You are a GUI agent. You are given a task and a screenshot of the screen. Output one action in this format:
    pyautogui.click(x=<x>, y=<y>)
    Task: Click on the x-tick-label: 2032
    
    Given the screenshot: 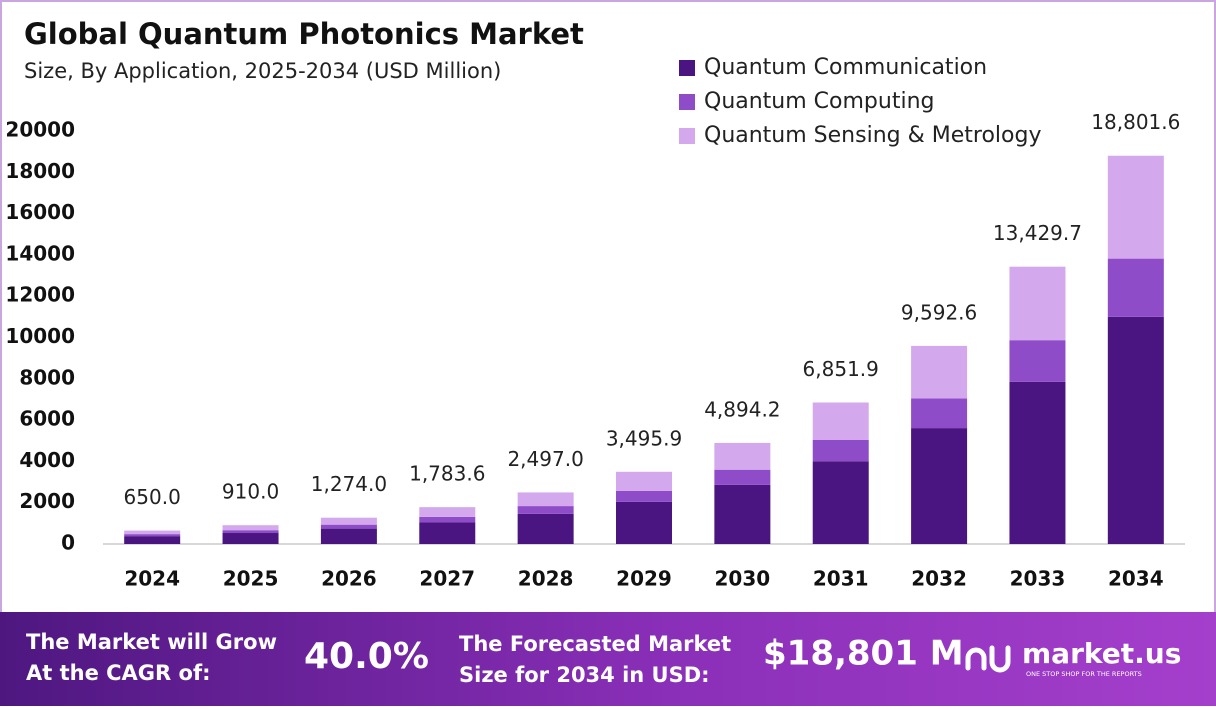 What is the action you would take?
    pyautogui.click(x=939, y=579)
    